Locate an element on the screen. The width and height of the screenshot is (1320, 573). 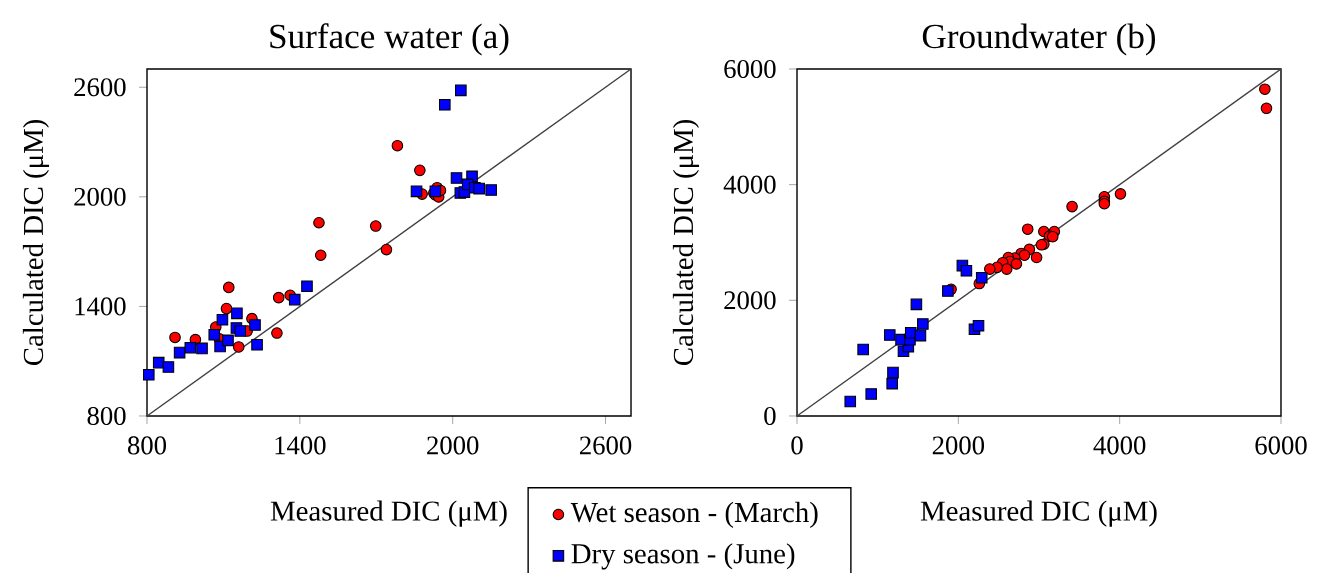
x-tick-label: 1400 is located at coordinates (300, 445).